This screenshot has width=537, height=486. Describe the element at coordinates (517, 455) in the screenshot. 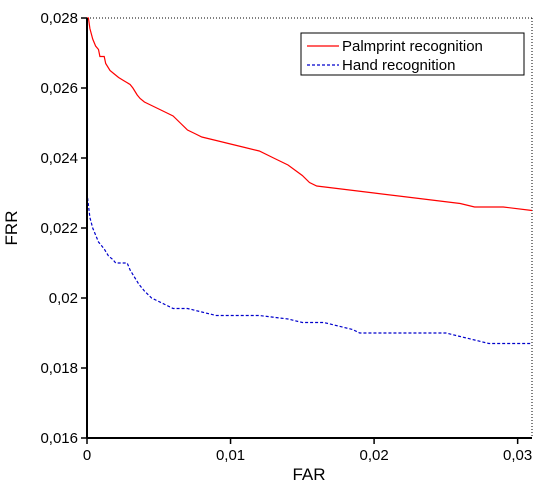

I see `x-tick-label: 0,03` at that location.